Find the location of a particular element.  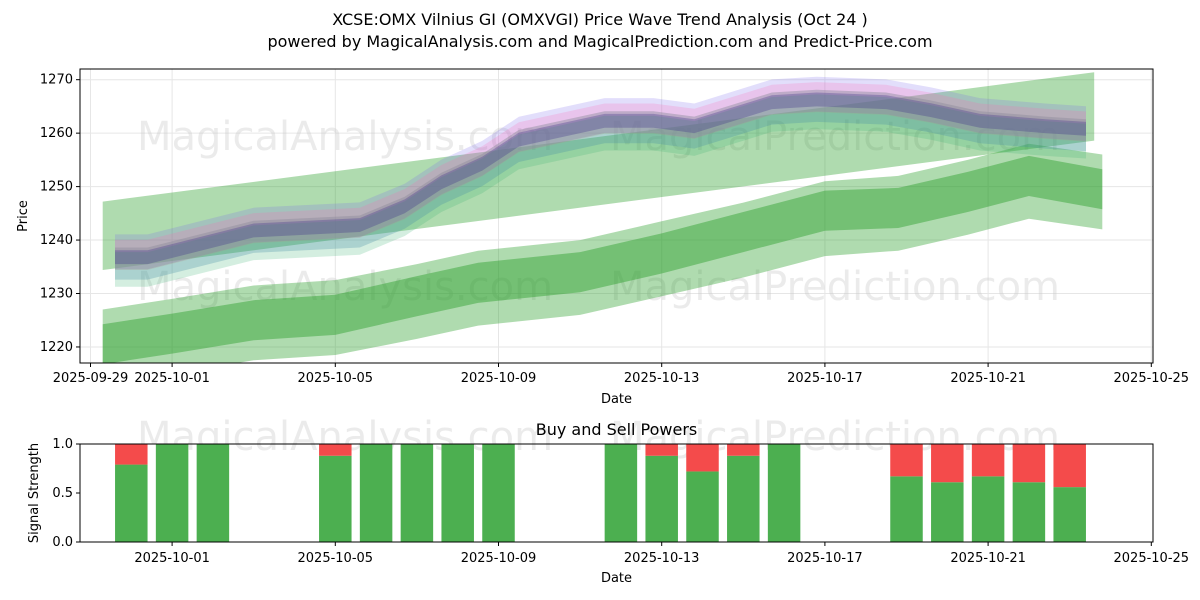

signal-y-tick-label: 1.0 is located at coordinates (62, 444).